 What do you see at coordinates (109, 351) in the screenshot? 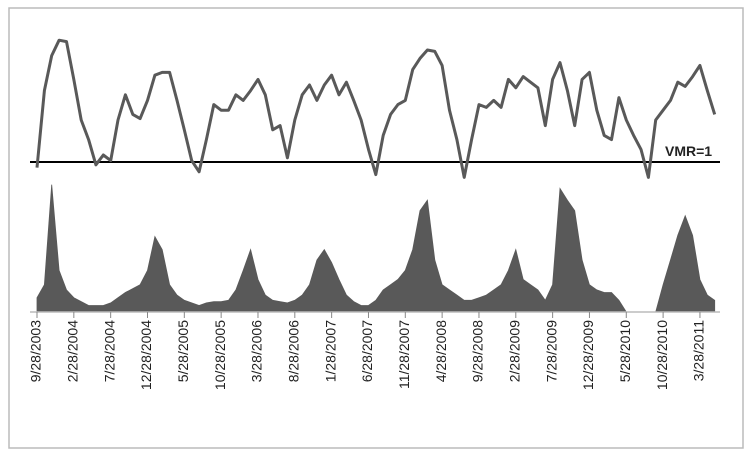
I see `x-tick-label: 7/28/2004` at bounding box center [109, 351].